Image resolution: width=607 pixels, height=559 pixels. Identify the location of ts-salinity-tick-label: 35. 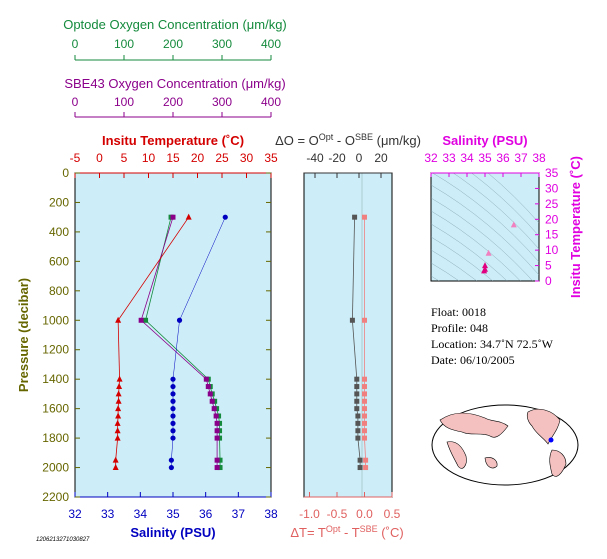
(485, 158).